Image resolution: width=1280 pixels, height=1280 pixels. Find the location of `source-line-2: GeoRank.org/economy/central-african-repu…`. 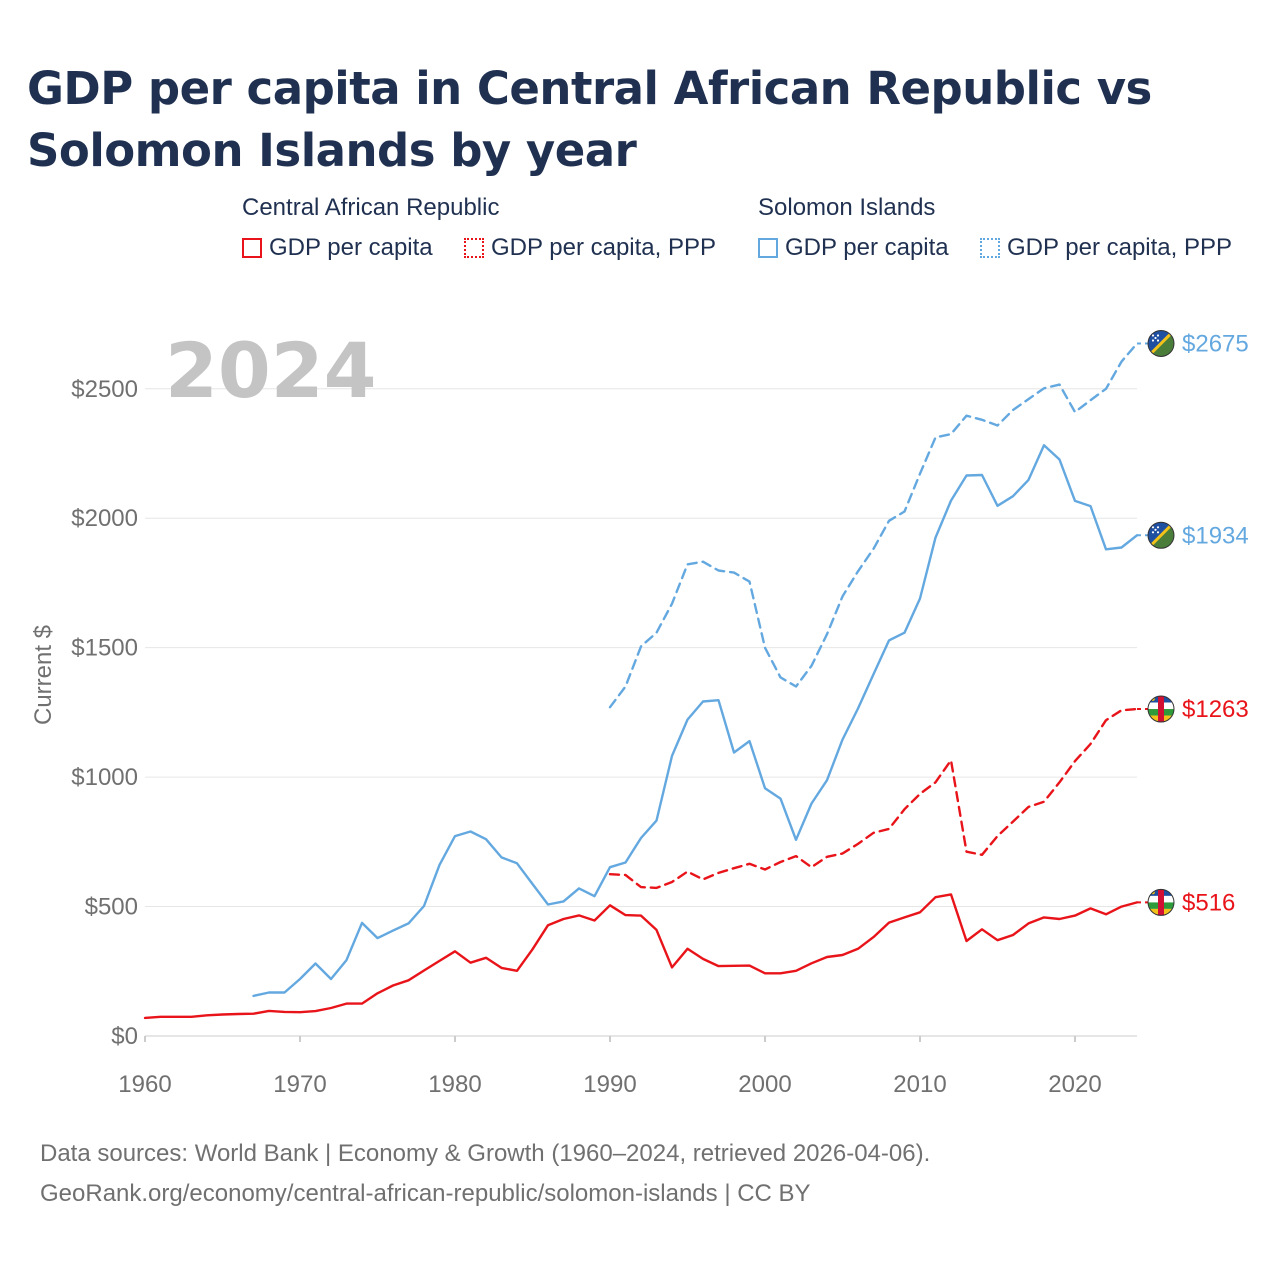

source-line-2: GeoRank.org/economy/central-african-repu… is located at coordinates (425, 1193).